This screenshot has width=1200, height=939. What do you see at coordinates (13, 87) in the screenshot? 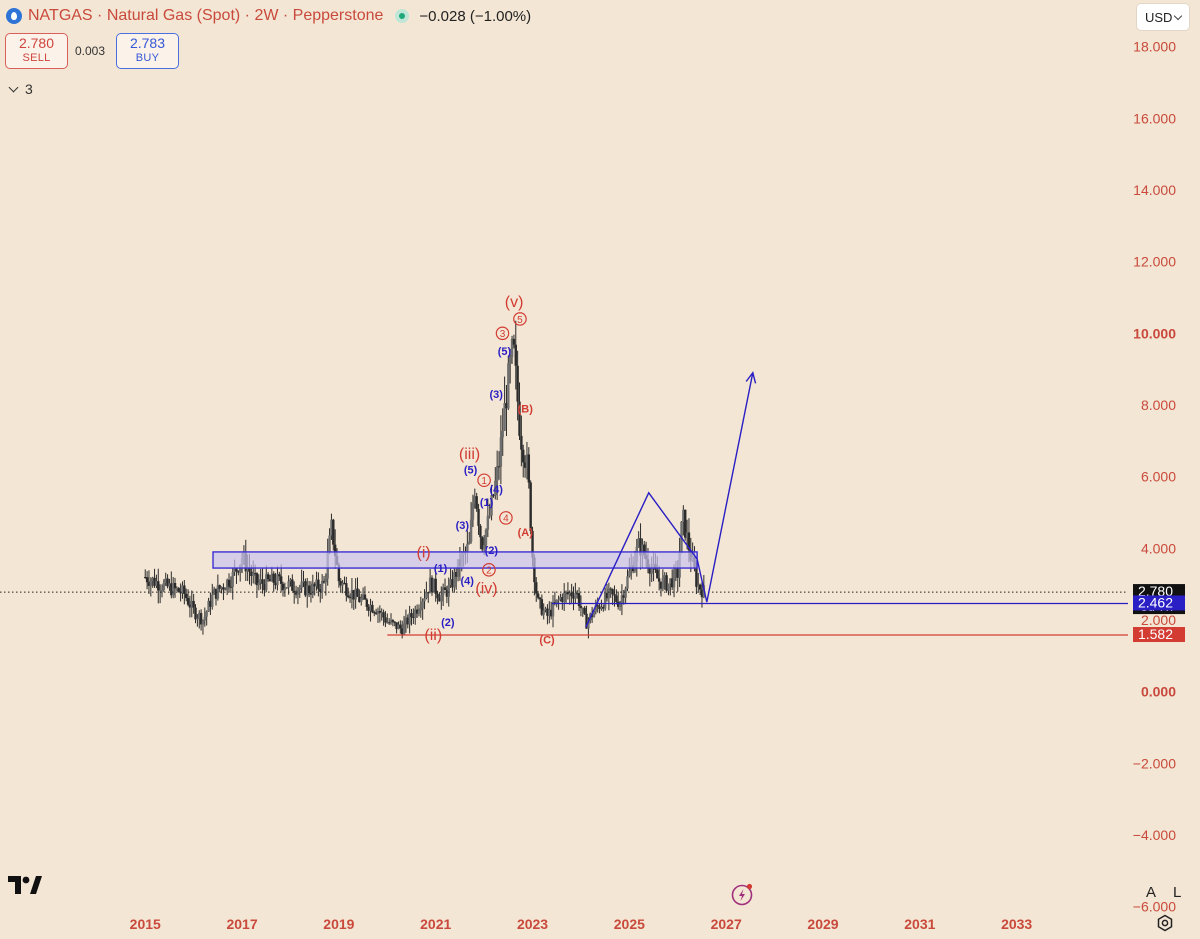
I see `chevron-down-icon` at bounding box center [13, 87].